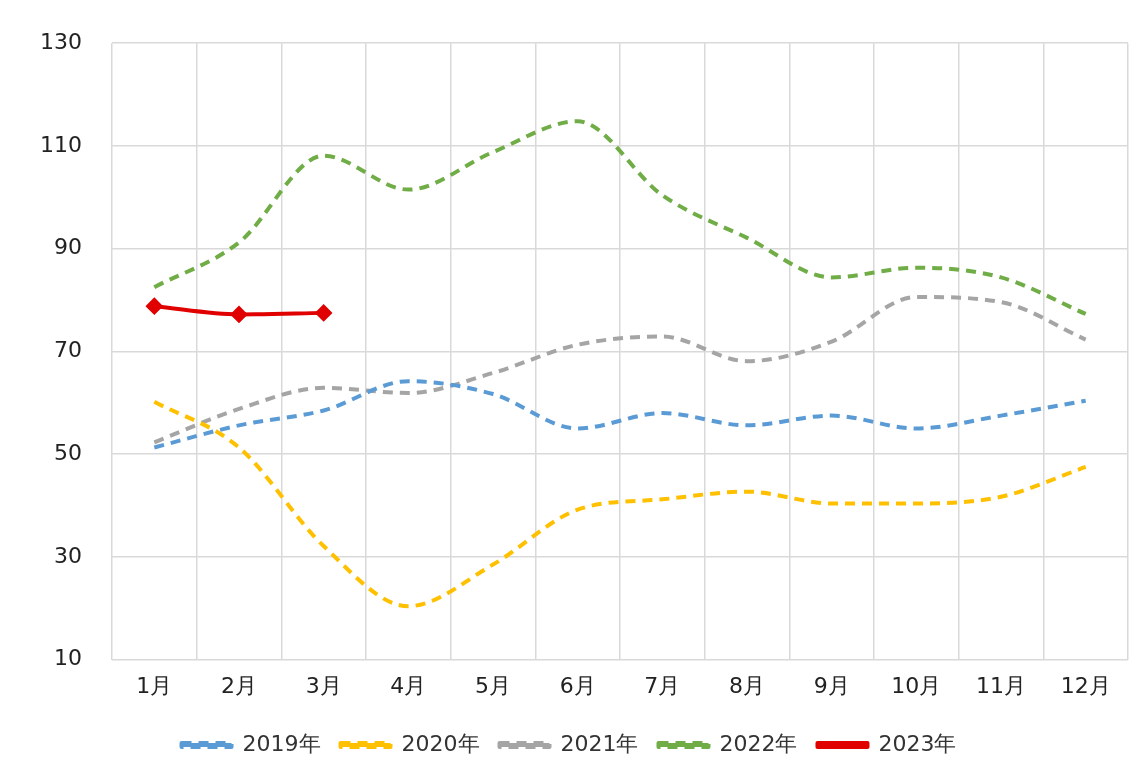  What do you see at coordinates (1001, 685) in the screenshot?
I see `x-tick-label: 11月` at bounding box center [1001, 685].